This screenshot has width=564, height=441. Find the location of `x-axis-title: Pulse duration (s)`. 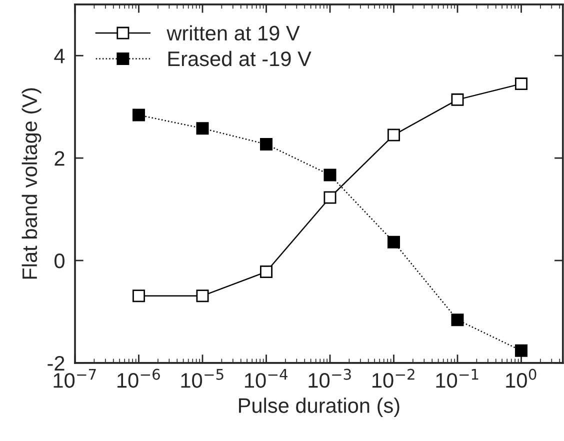

x-axis-title: Pulse duration (s) is located at coordinates (319, 408).